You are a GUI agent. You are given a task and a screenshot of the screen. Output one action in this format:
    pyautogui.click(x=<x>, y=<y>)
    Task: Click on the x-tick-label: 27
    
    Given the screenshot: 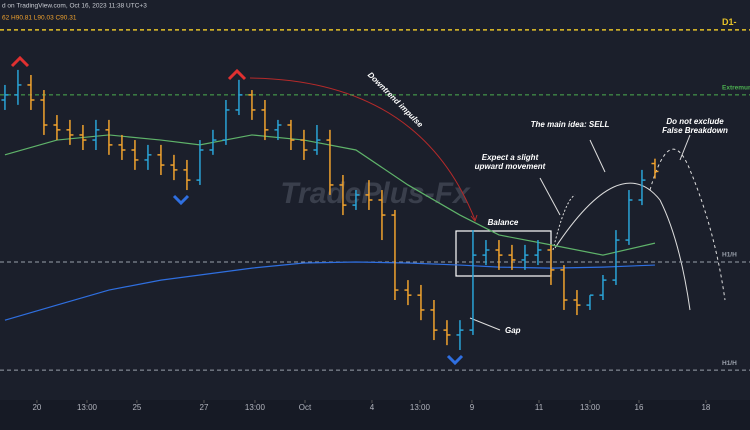 What is the action you would take?
    pyautogui.click(x=204, y=407)
    